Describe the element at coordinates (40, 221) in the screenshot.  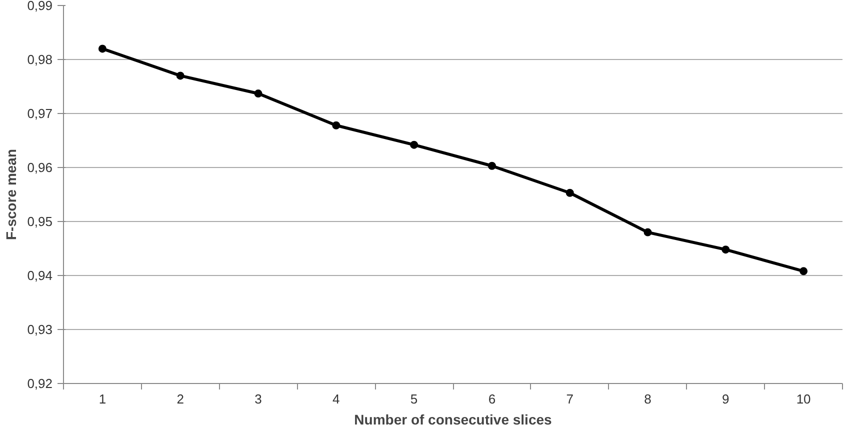
I see `y-tick-label: 0,95` at that location.